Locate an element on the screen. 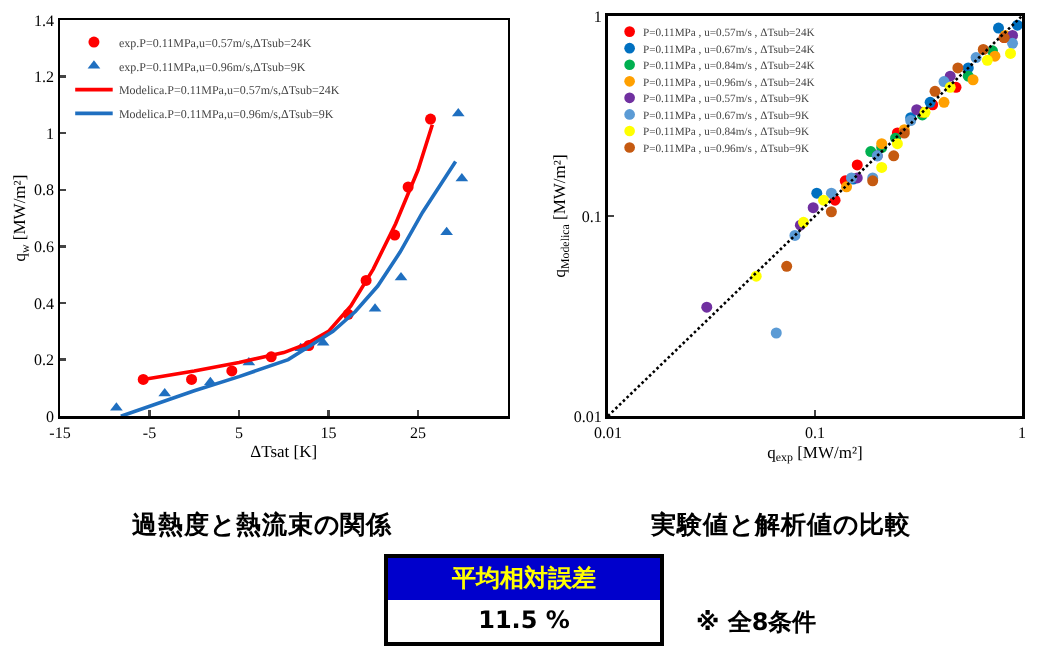  y-tick-label: 0.8 is located at coordinates (44, 190).